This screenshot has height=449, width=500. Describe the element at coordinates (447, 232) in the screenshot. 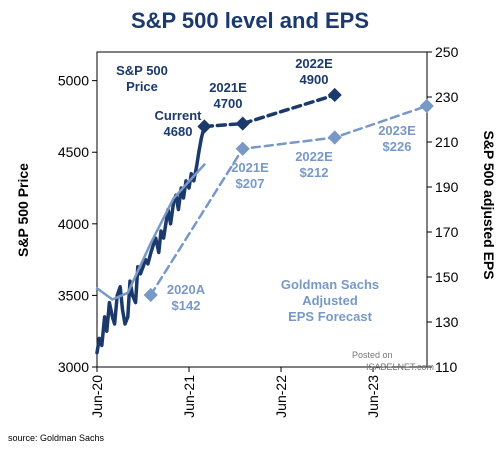

I see `right-tick-label: 170` at that location.